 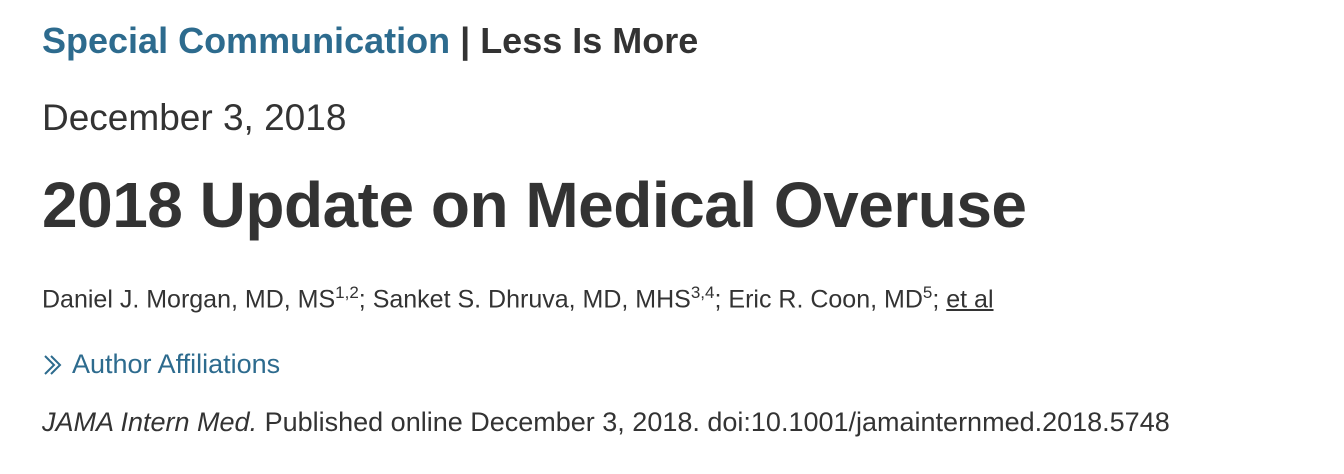 I want to click on author-name: Daniel J. Morgan, MD, MS, so click(x=189, y=299).